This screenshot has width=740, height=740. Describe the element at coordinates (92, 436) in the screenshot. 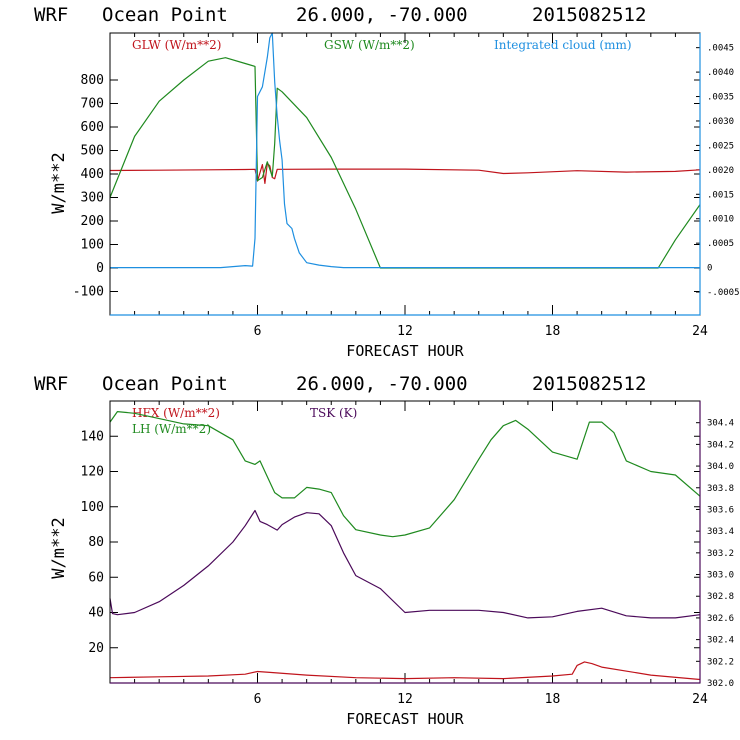

I see `y-tick-label: 140` at that location.